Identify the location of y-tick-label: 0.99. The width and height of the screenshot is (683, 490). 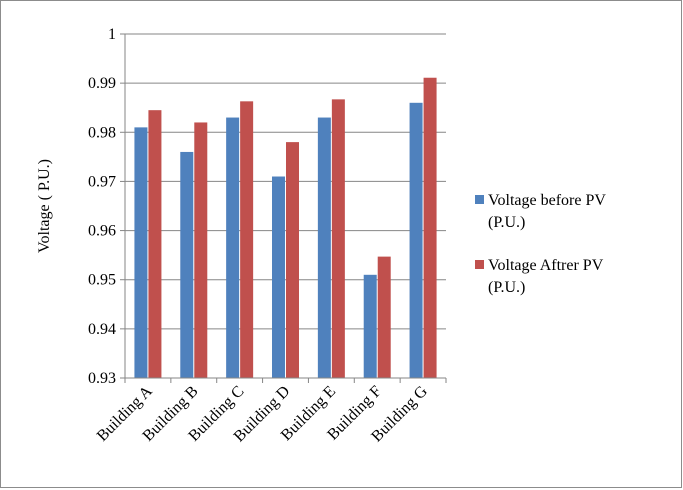
(102, 83).